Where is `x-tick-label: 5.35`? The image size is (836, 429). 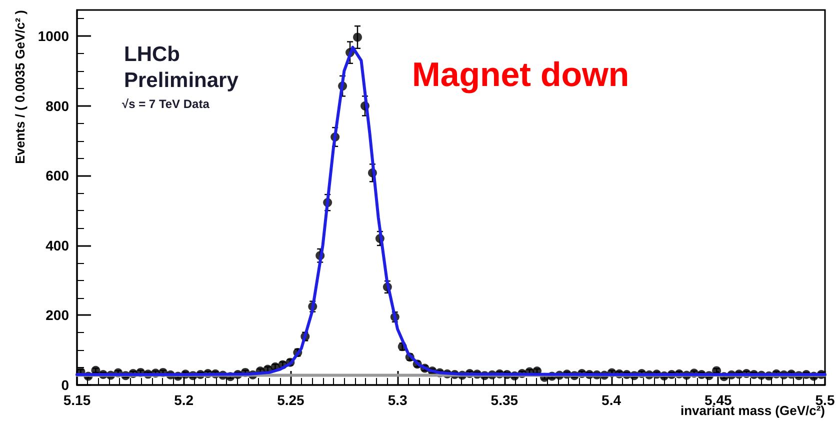
x-tick-label: 5.35 is located at coordinates (504, 400).